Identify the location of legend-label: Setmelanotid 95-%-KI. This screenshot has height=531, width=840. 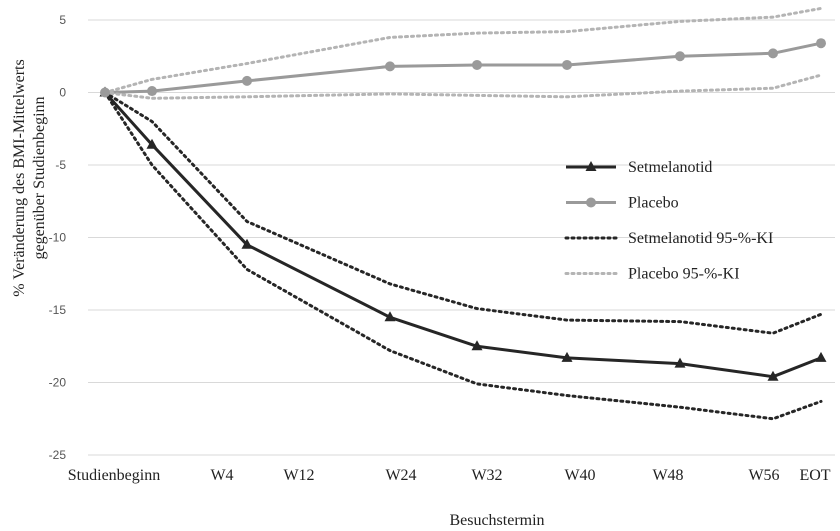
(700, 238).